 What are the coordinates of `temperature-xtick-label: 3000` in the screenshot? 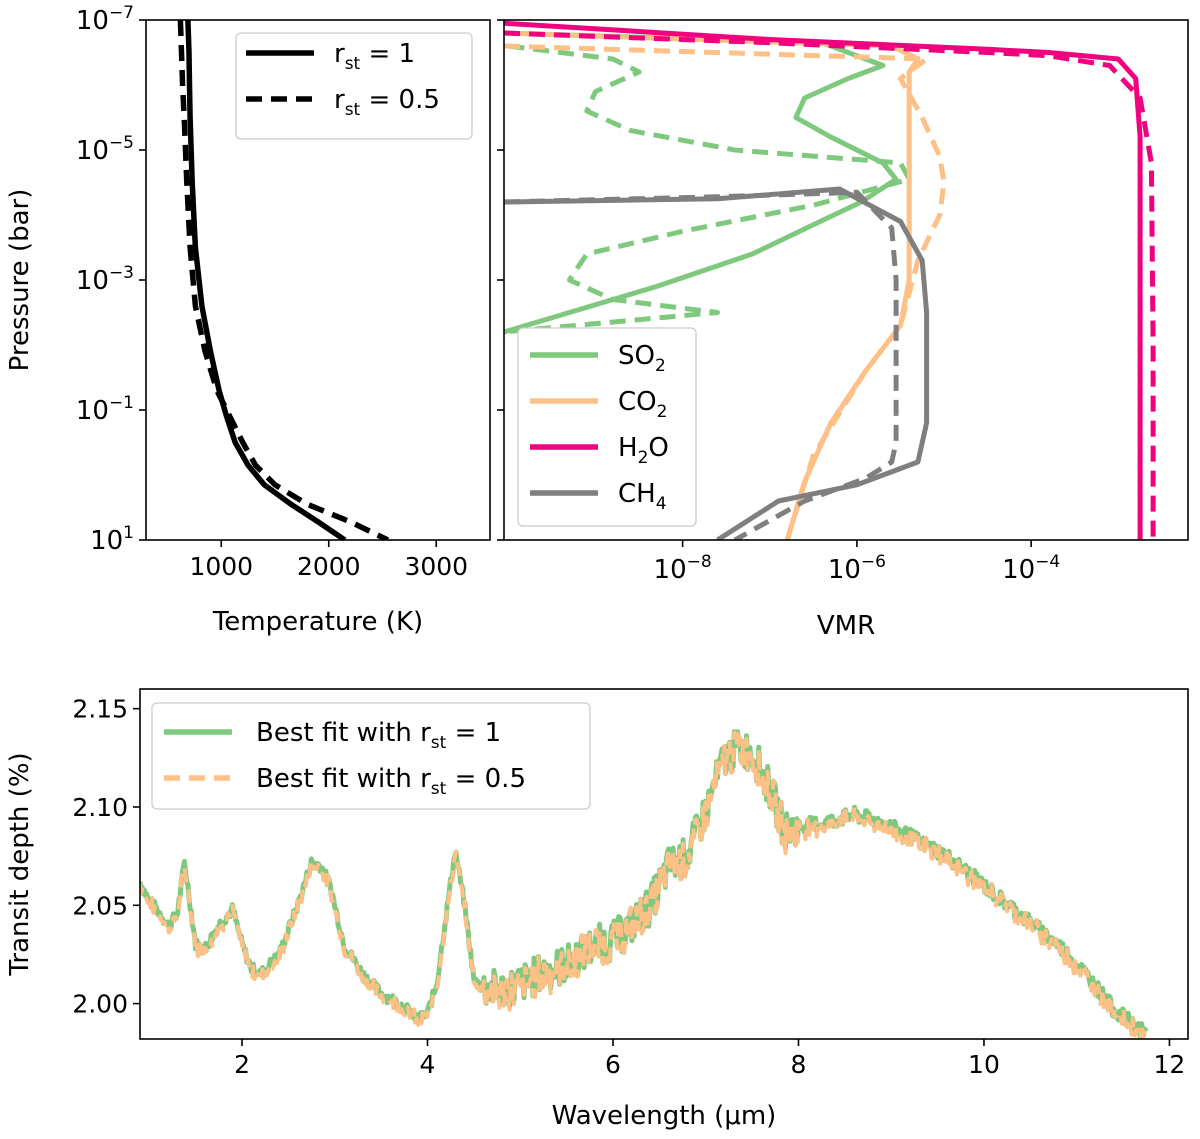 It's located at (436, 566).